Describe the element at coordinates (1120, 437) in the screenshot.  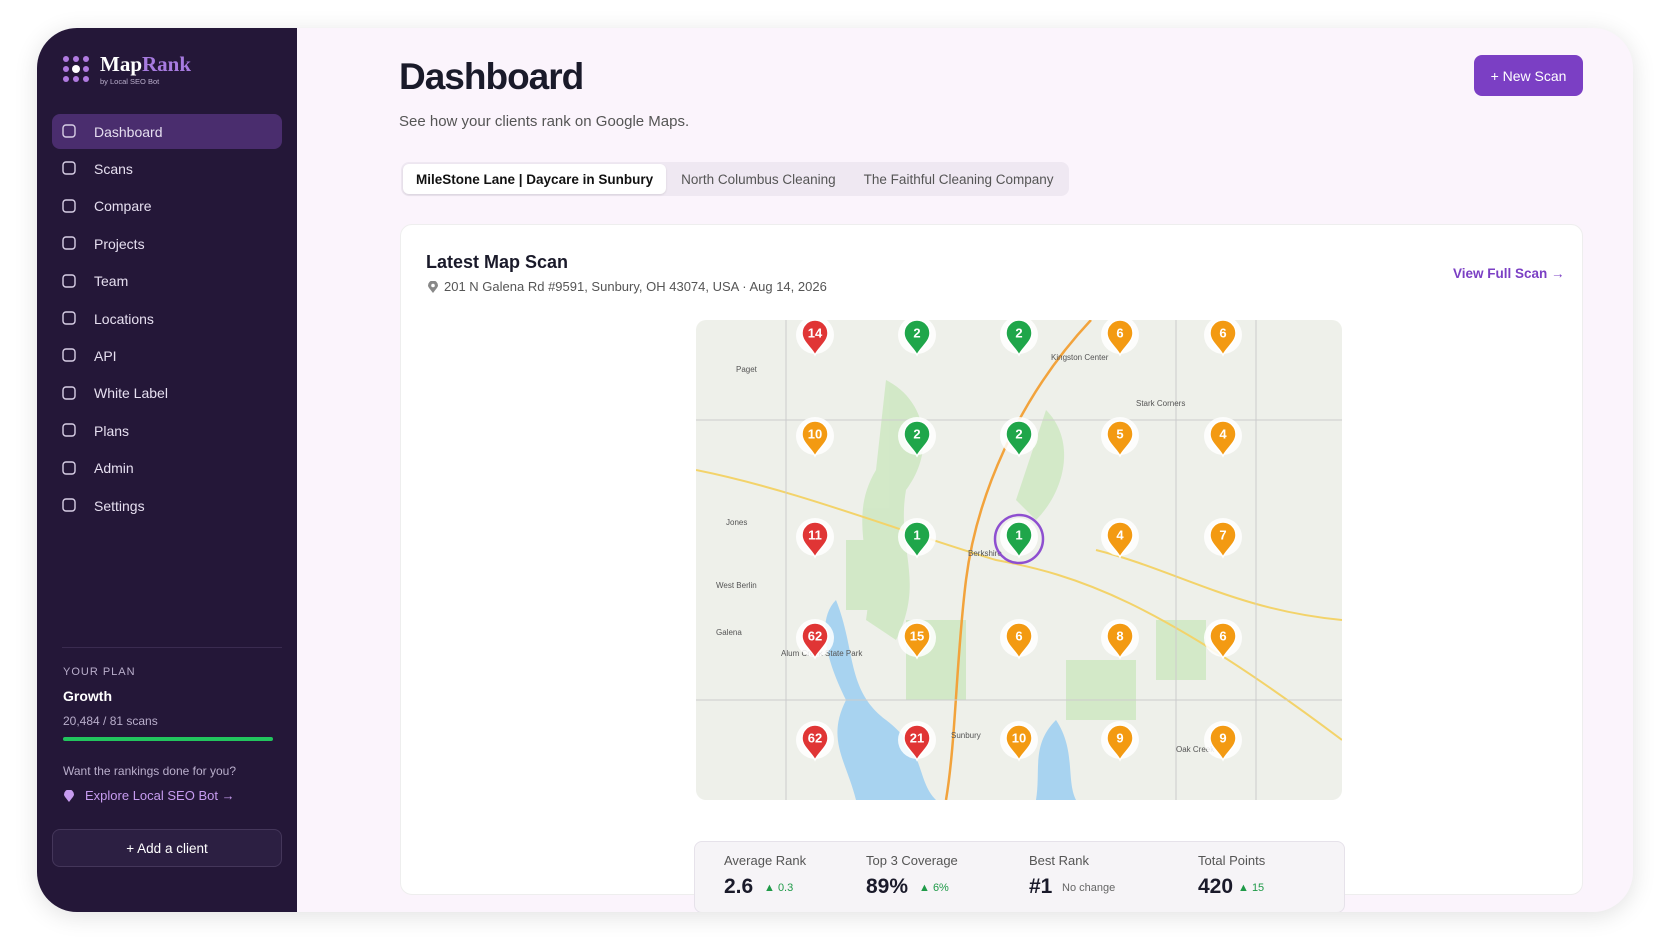
I see `rank-pin: 5` at that location.